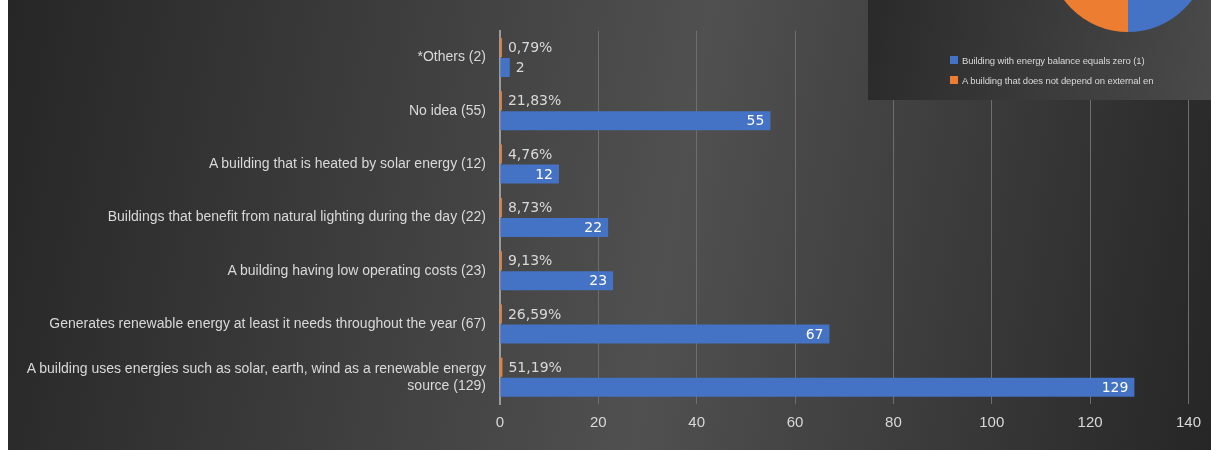 The width and height of the screenshot is (1211, 450). I want to click on data-label: 23, so click(598, 280).